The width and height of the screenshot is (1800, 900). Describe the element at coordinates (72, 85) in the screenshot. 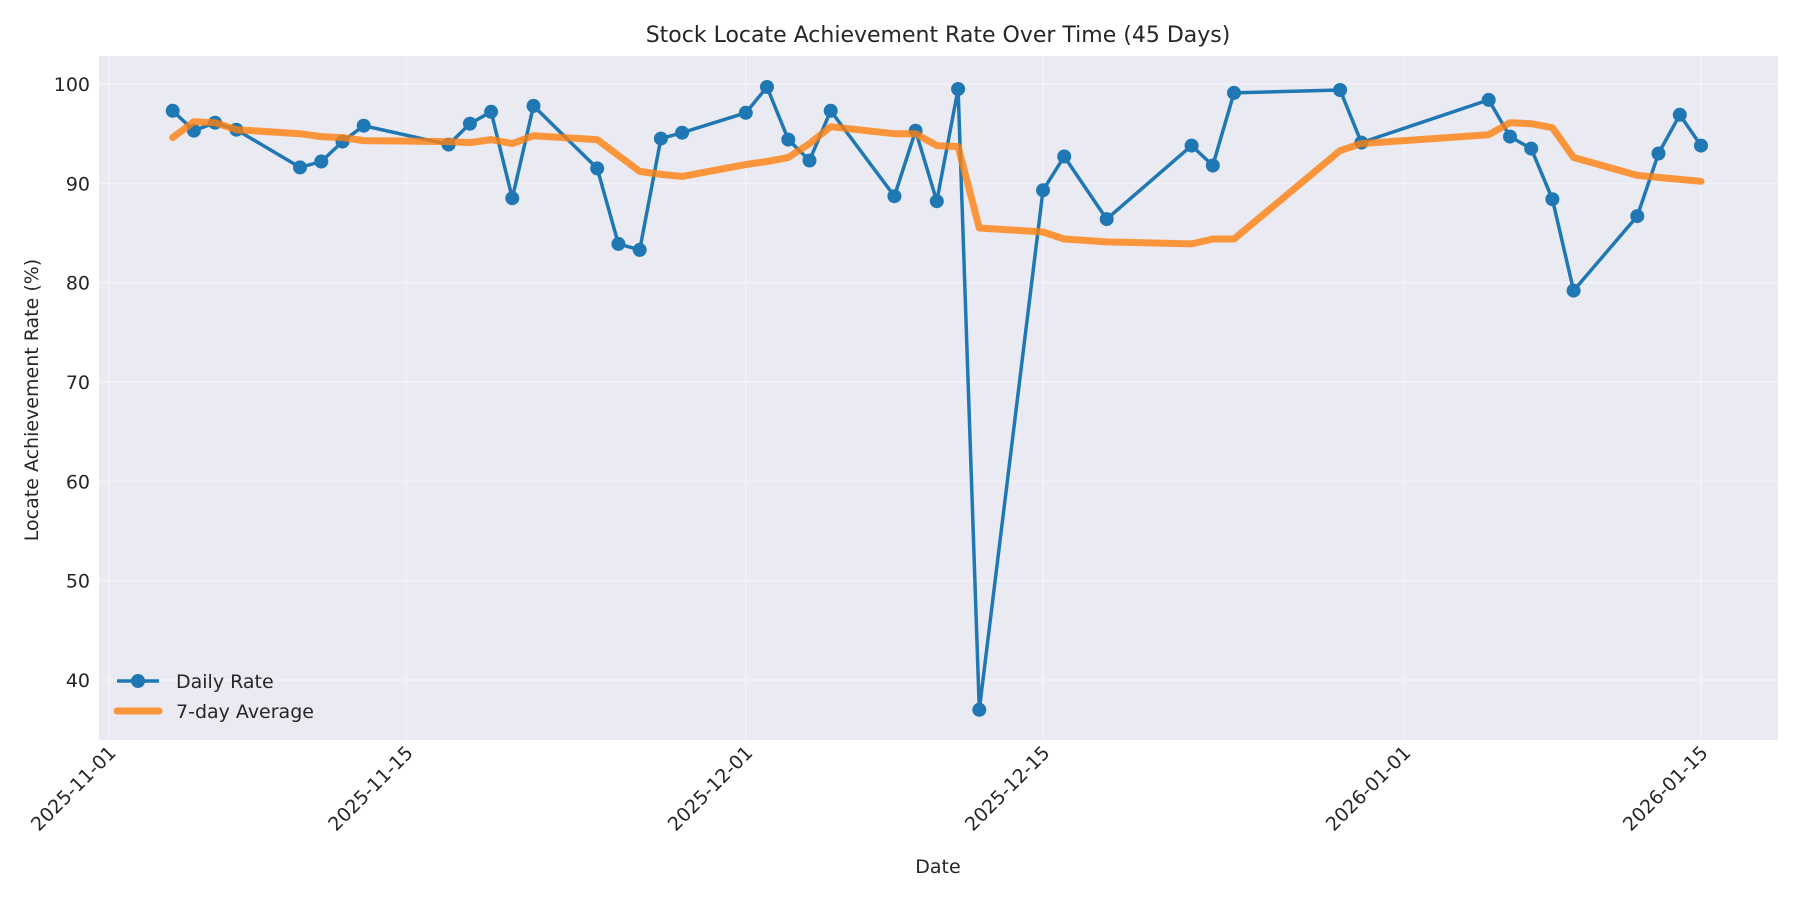

I see `y-tick-label: 100` at that location.